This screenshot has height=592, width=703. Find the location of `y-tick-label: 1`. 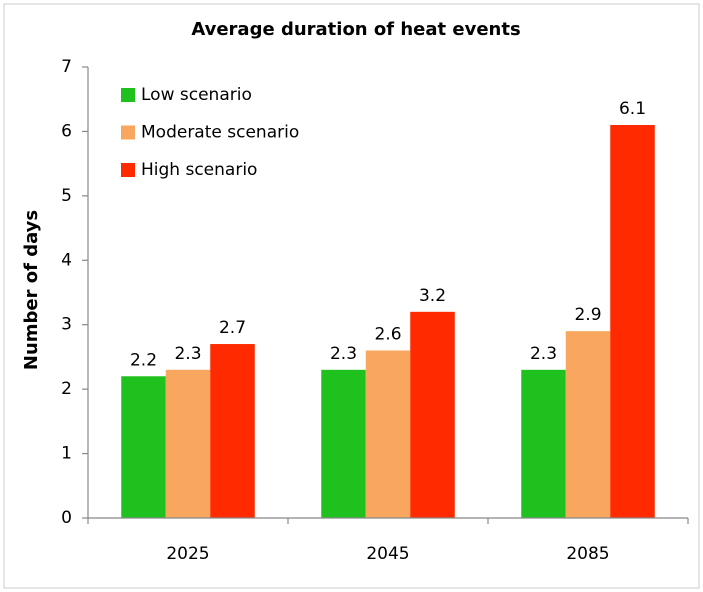

y-tick-label: 1 is located at coordinates (66, 454).